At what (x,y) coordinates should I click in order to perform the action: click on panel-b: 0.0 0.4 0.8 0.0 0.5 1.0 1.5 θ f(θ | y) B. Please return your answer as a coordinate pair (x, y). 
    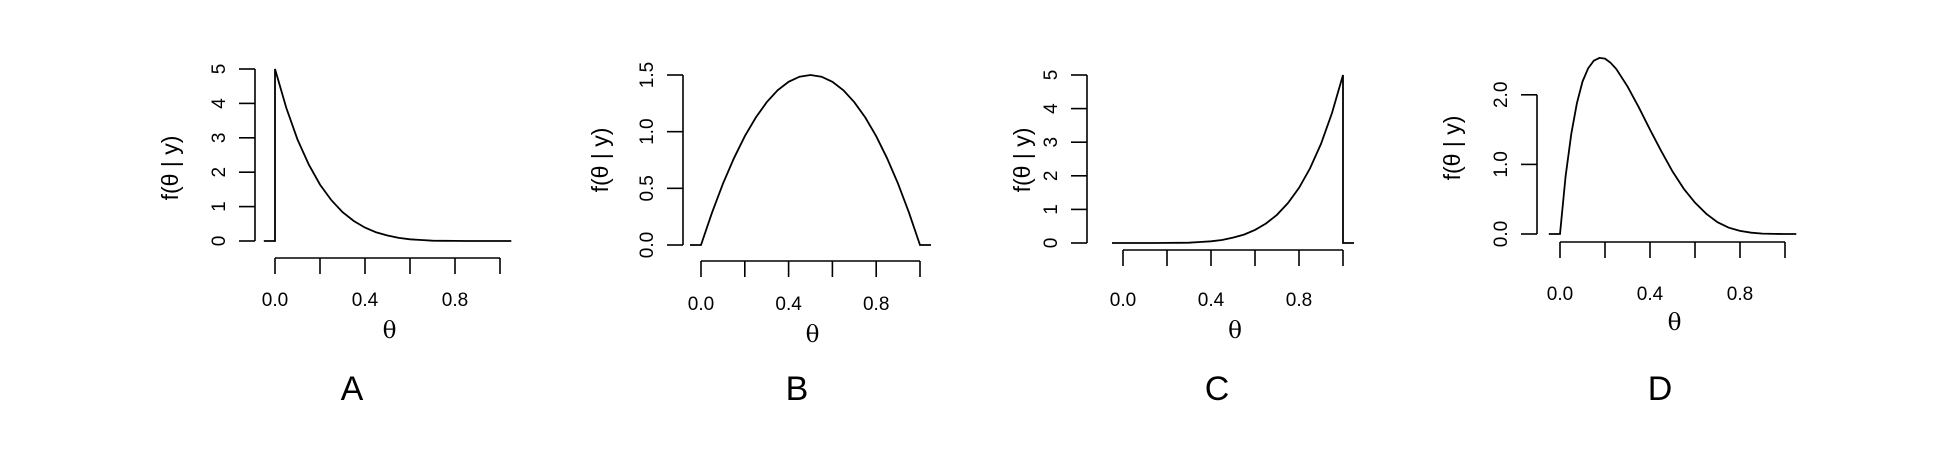
    Looking at the image, I should click on (759, 235).